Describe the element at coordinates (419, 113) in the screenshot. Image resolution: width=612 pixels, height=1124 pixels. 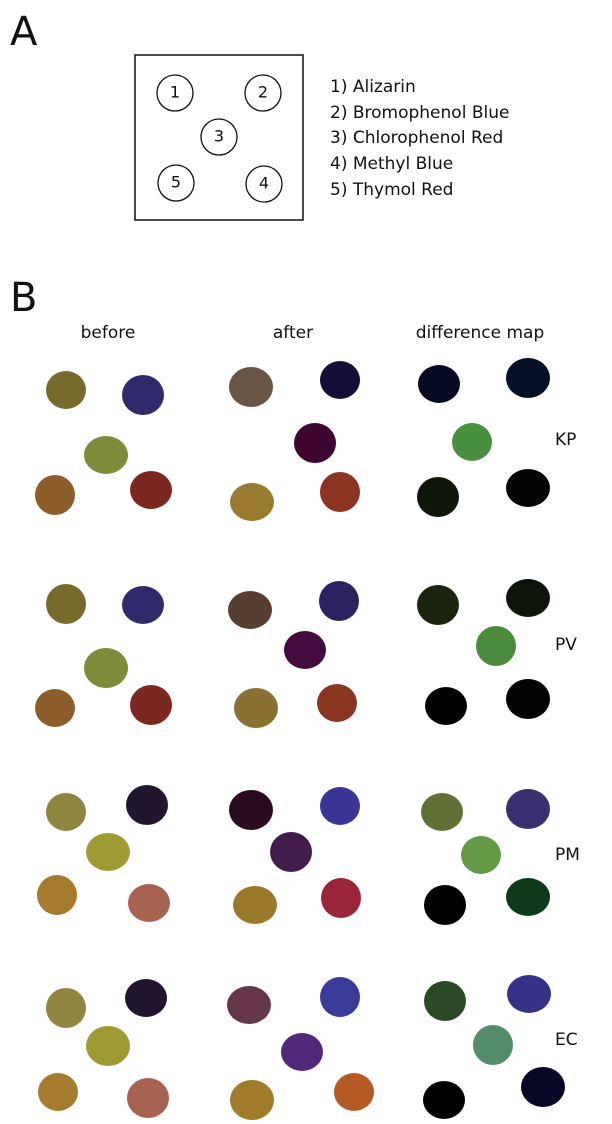
I see `legend-item: 2) Bromophenol Blue` at that location.